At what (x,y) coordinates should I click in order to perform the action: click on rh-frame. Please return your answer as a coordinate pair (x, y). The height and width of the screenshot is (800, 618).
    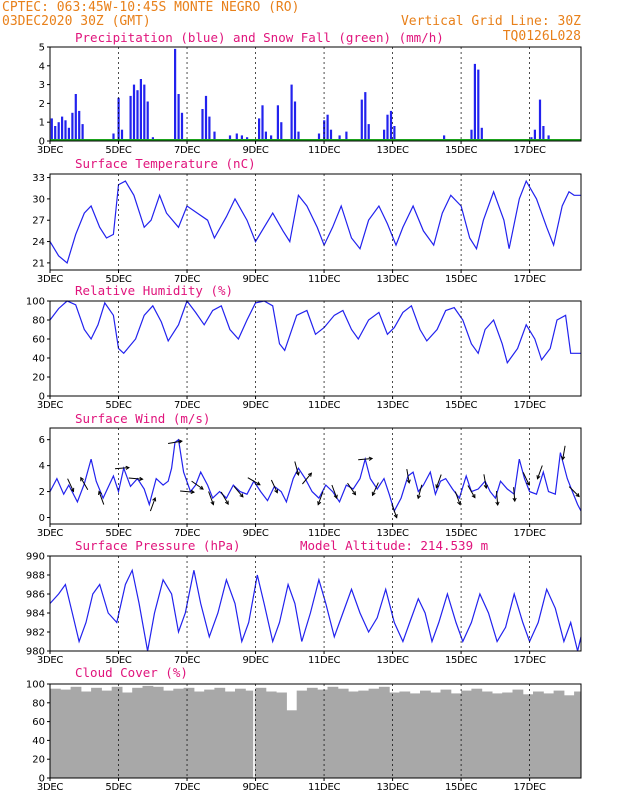
    Looking at the image, I should click on (315, 348).